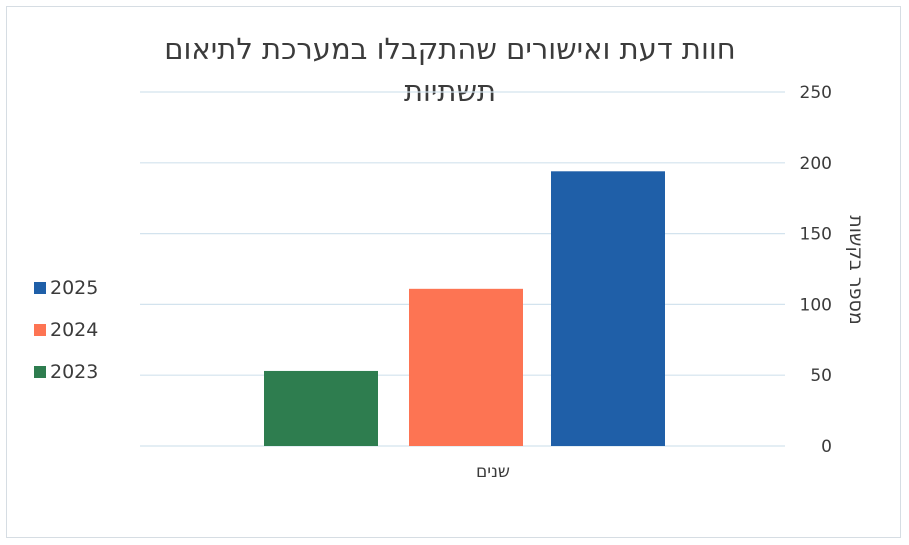 The height and width of the screenshot is (545, 909). I want to click on legend-label: 2023, so click(74, 372).